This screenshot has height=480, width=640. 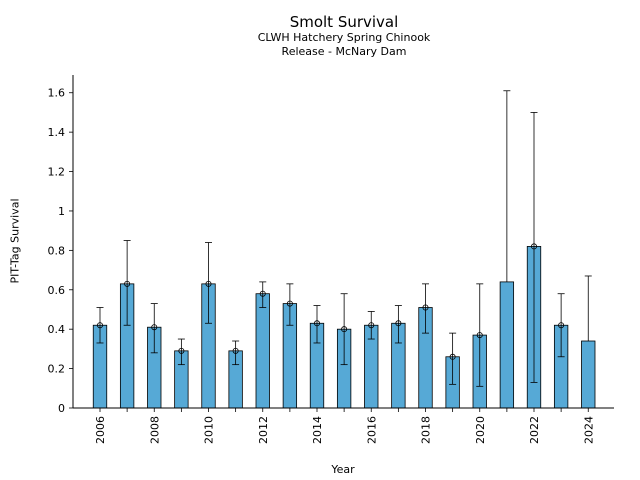 I want to click on y-tick-label: 1.4, so click(x=57, y=132).